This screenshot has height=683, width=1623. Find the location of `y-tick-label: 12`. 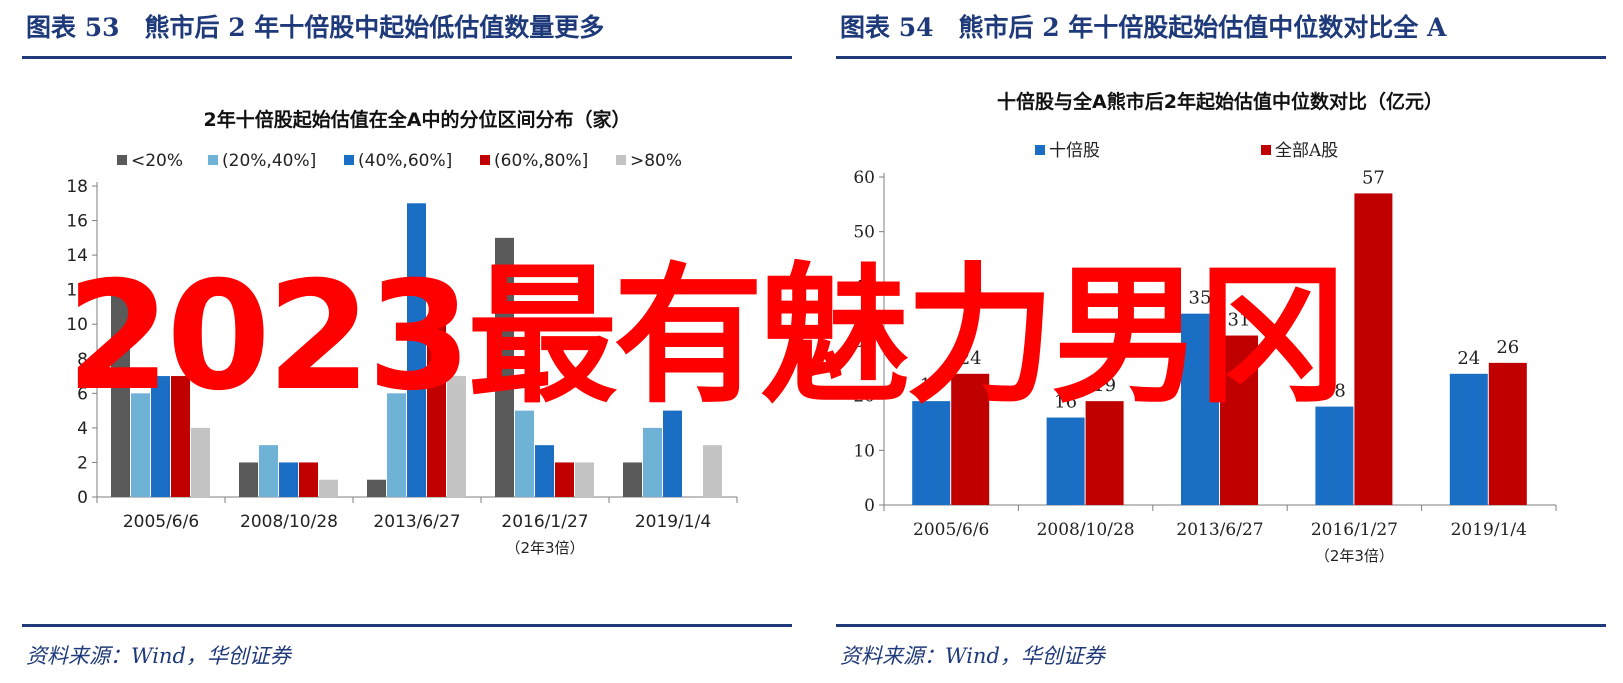

y-tick-label: 12 is located at coordinates (77, 291).